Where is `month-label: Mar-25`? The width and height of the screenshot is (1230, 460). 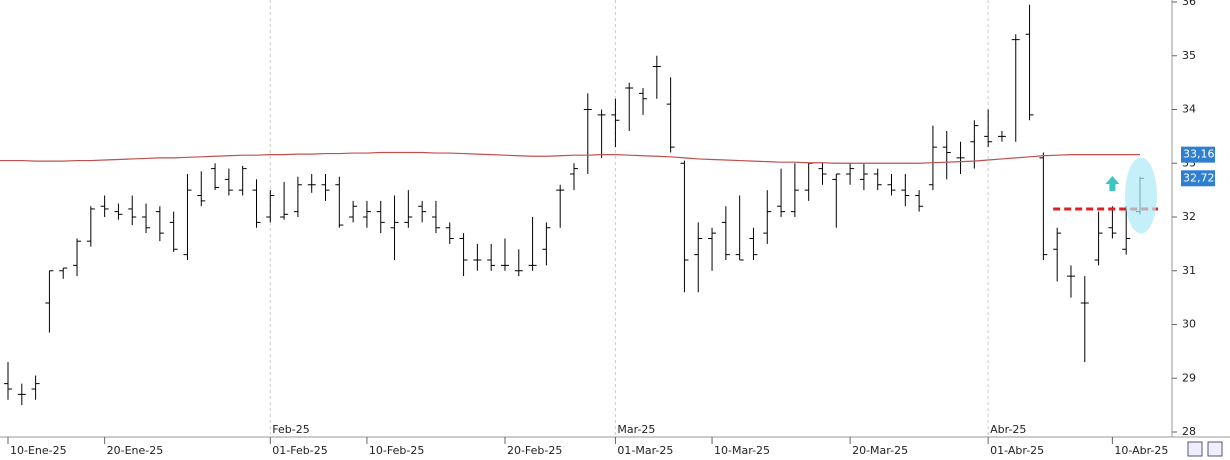 month-label: Mar-25 is located at coordinates (636, 429).